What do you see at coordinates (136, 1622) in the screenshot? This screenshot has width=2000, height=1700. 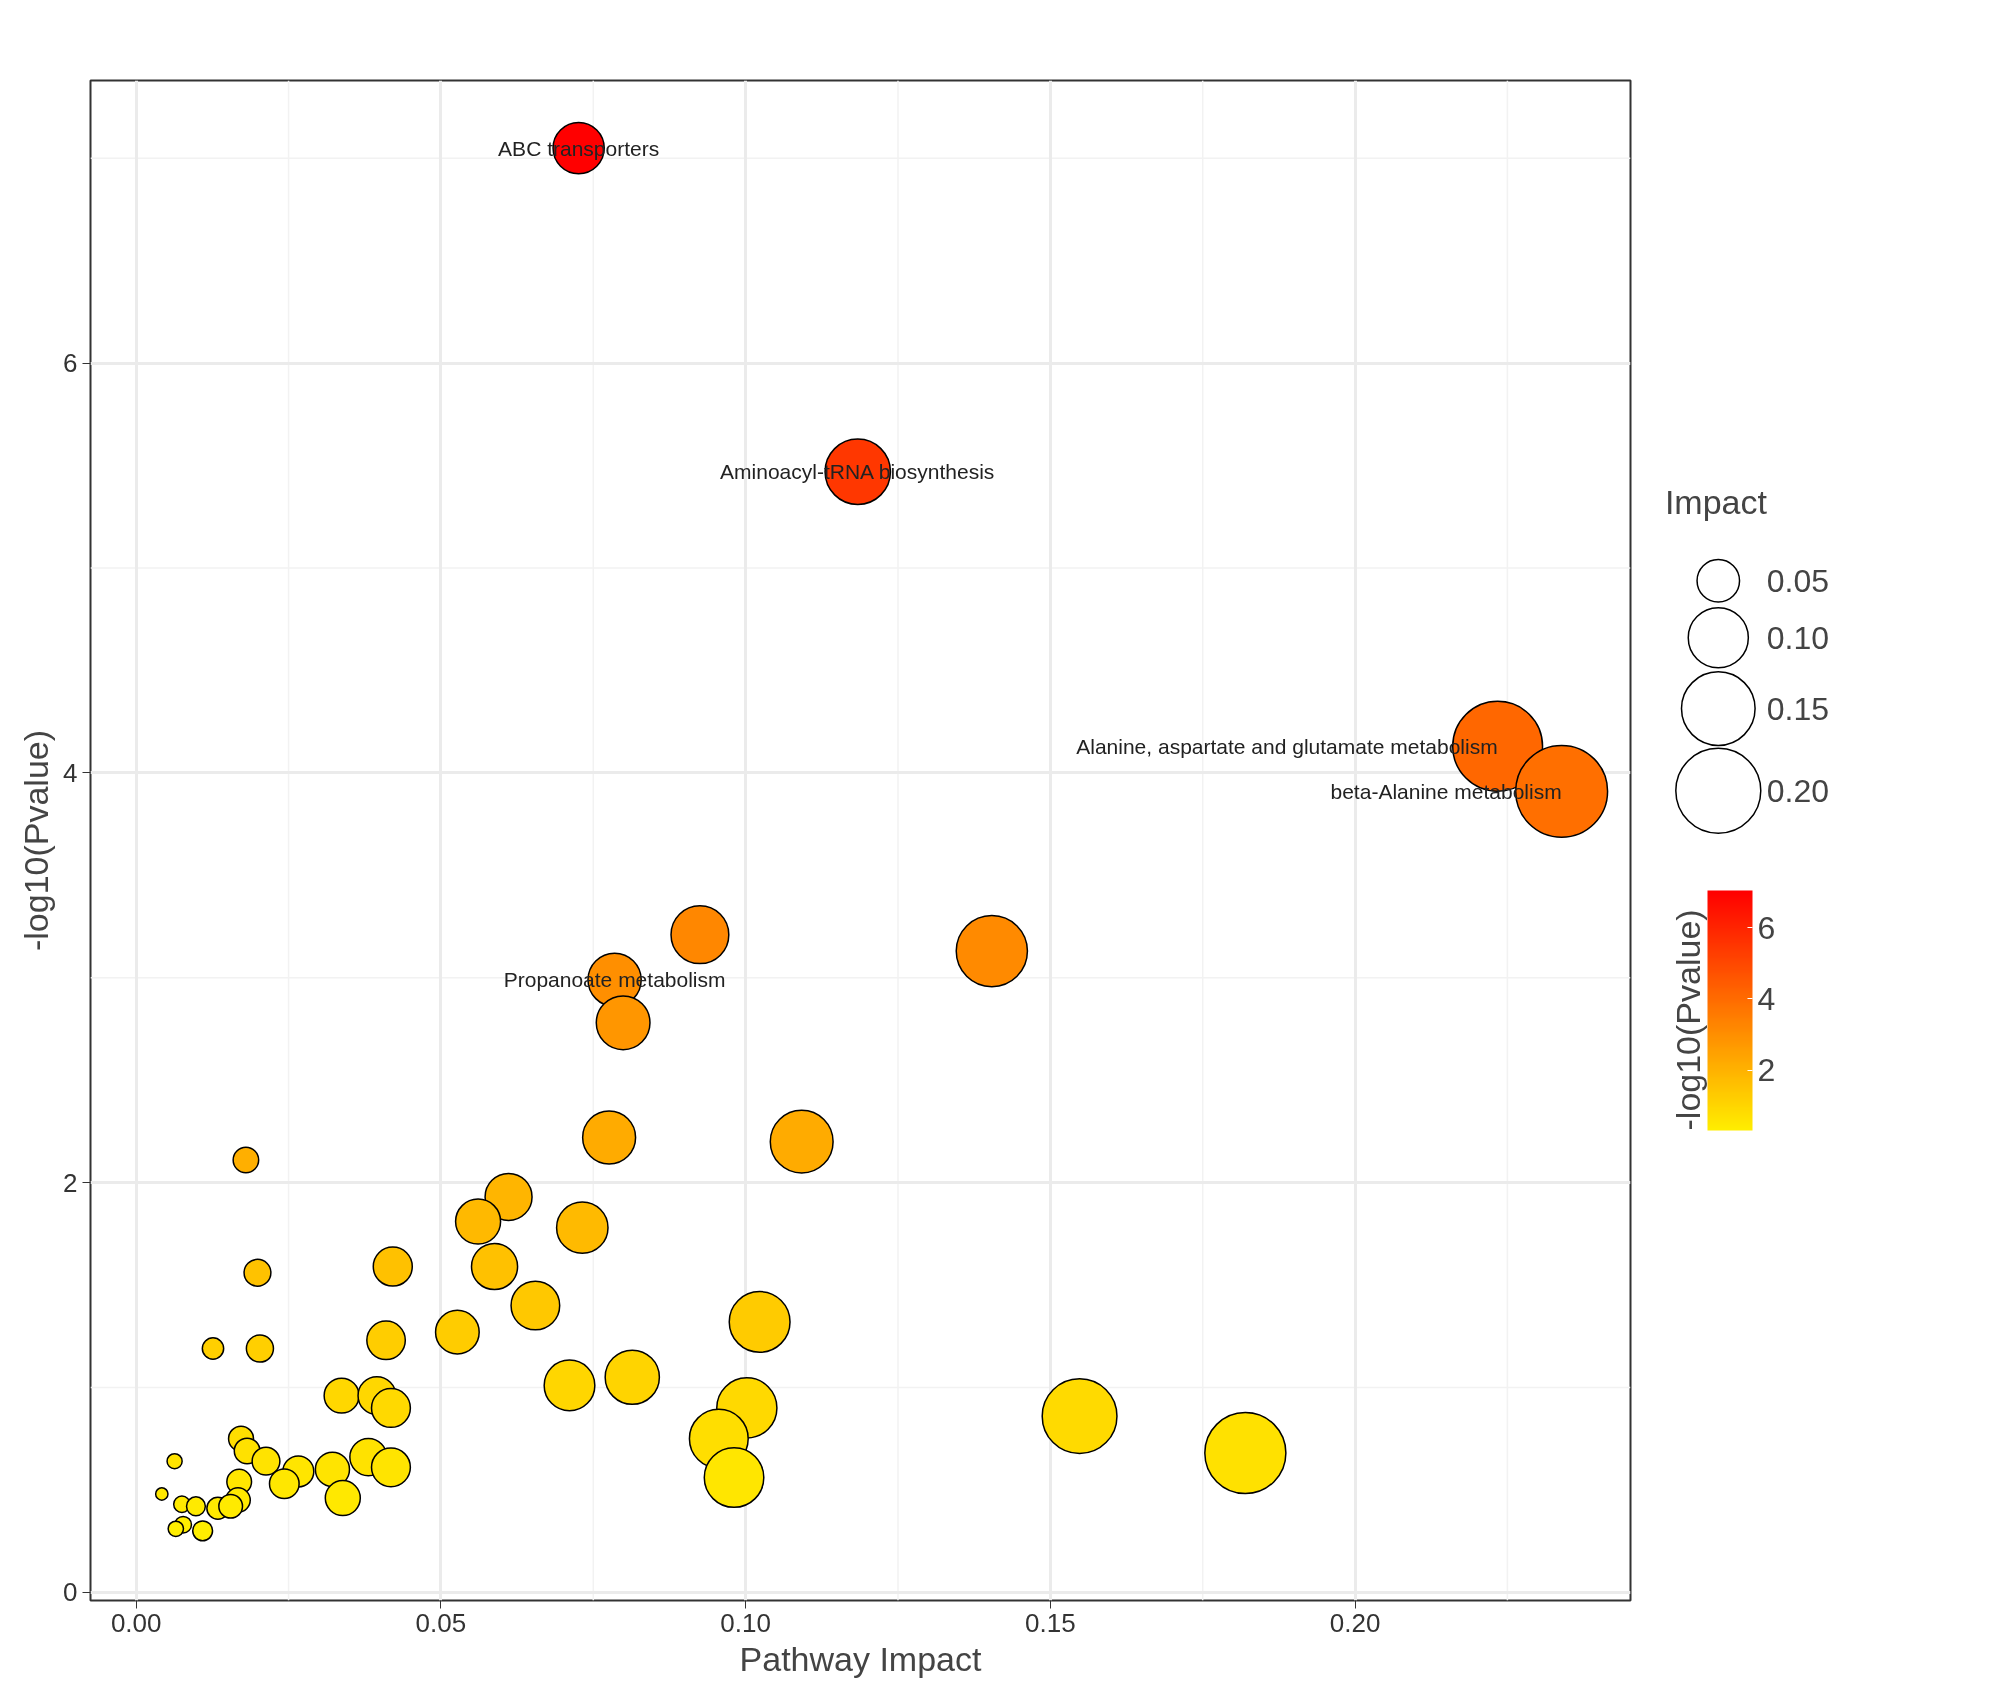 I see `x-tick-label: 0.00` at bounding box center [136, 1622].